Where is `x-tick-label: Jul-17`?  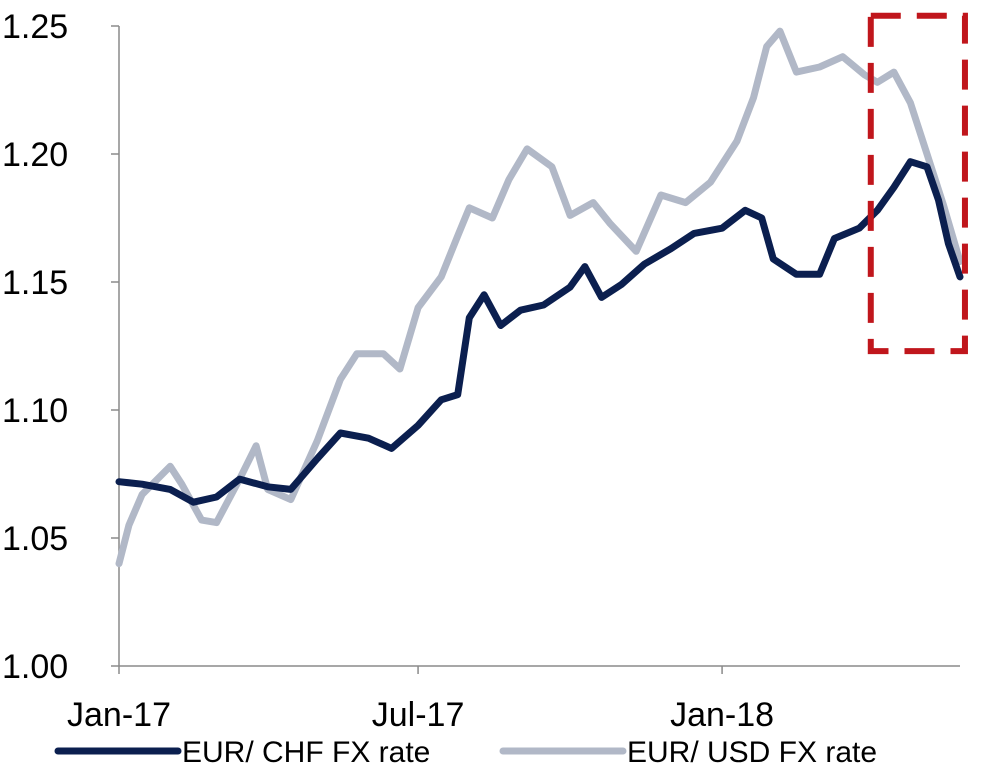 x-tick-label: Jul-17 is located at coordinates (418, 715).